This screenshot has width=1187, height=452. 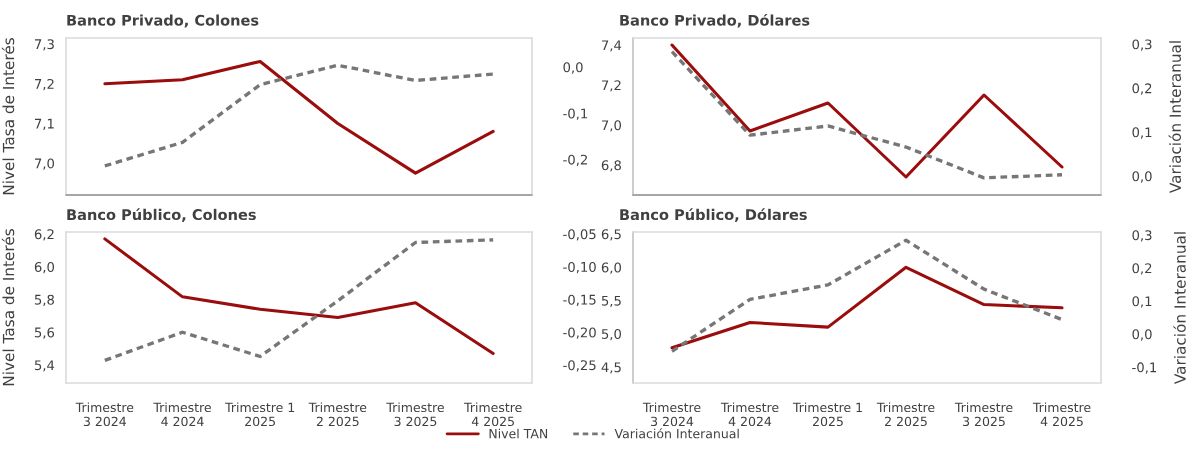 I want to click on y-tick-label: 4,5, so click(x=611, y=368).